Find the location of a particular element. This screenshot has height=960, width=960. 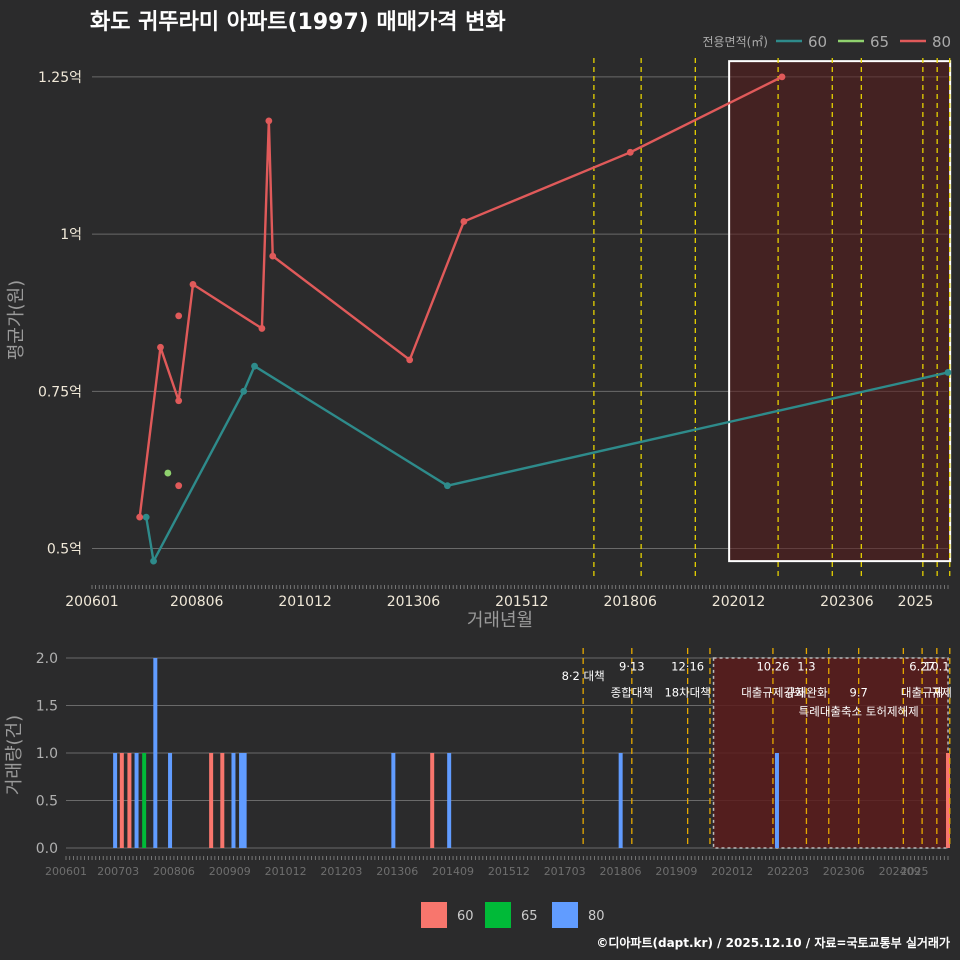

bottom-x-tick-label: 201012 is located at coordinates (286, 871).